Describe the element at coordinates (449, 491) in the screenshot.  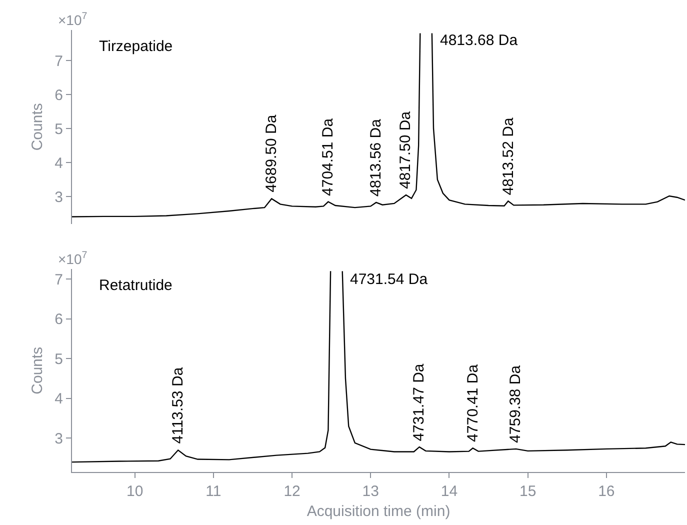
I see `x-tick-label: 14` at that location.